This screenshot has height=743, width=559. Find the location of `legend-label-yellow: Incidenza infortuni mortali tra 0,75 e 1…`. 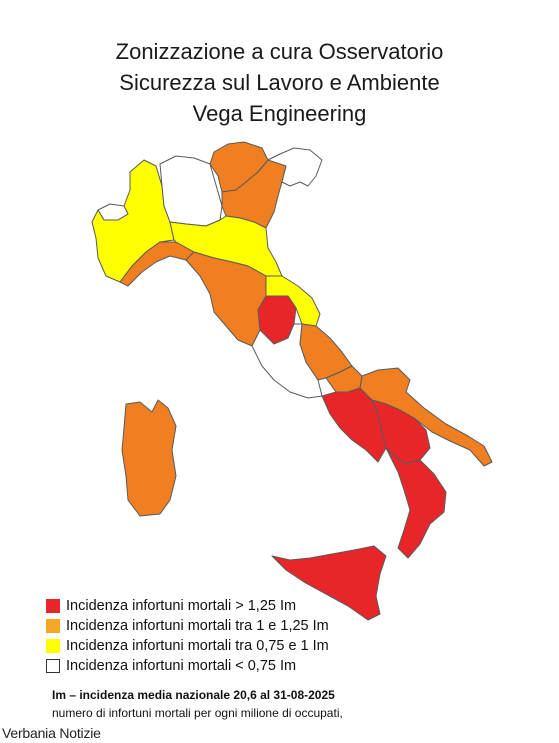

legend-label-yellow: Incidenza infortuni mortali tra 0,75 e 1… is located at coordinates (197, 646).